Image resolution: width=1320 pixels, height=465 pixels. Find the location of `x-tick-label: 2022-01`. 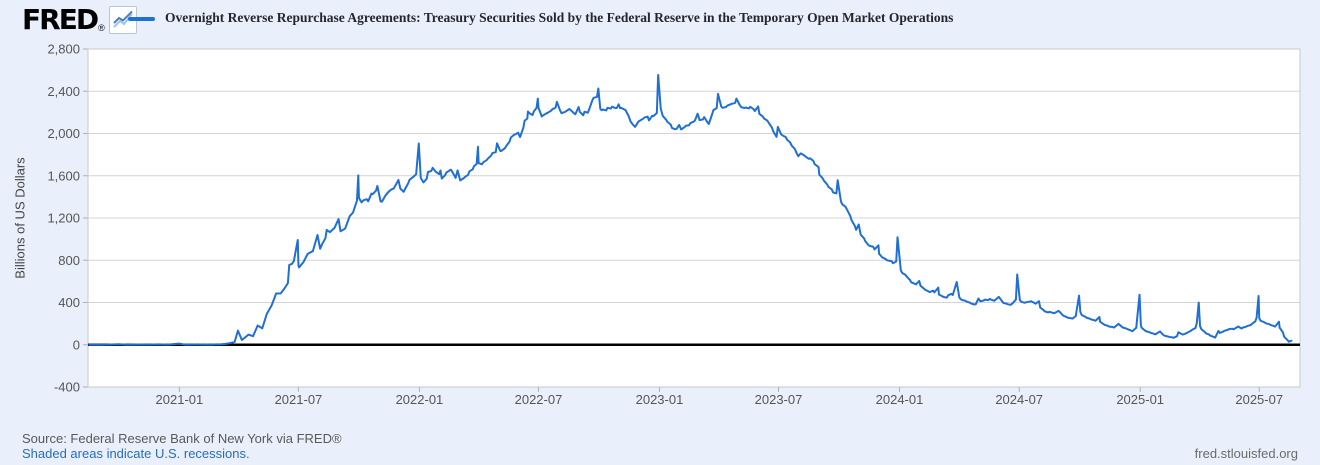

x-tick-label: 2022-01 is located at coordinates (420, 399).